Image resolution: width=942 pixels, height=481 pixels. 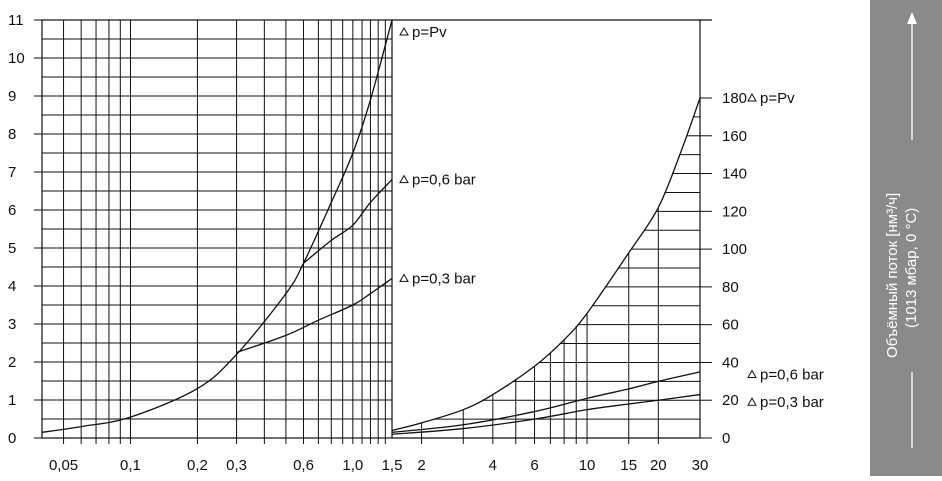 What do you see at coordinates (546, 414) in the screenshot?
I see `right-series-2-line` at bounding box center [546, 414].